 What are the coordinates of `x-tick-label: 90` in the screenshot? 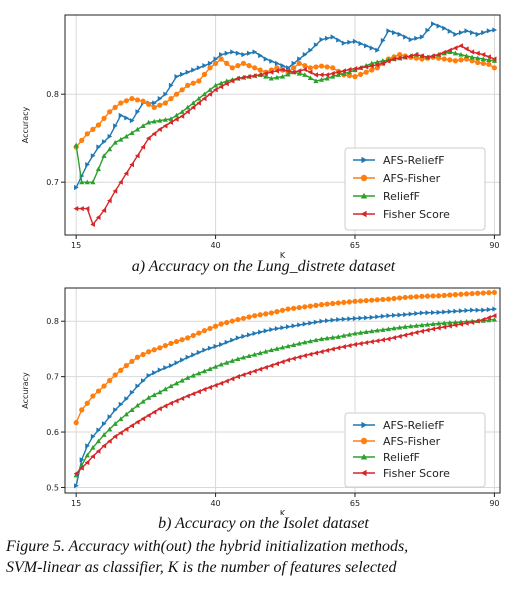 It's located at (494, 503).